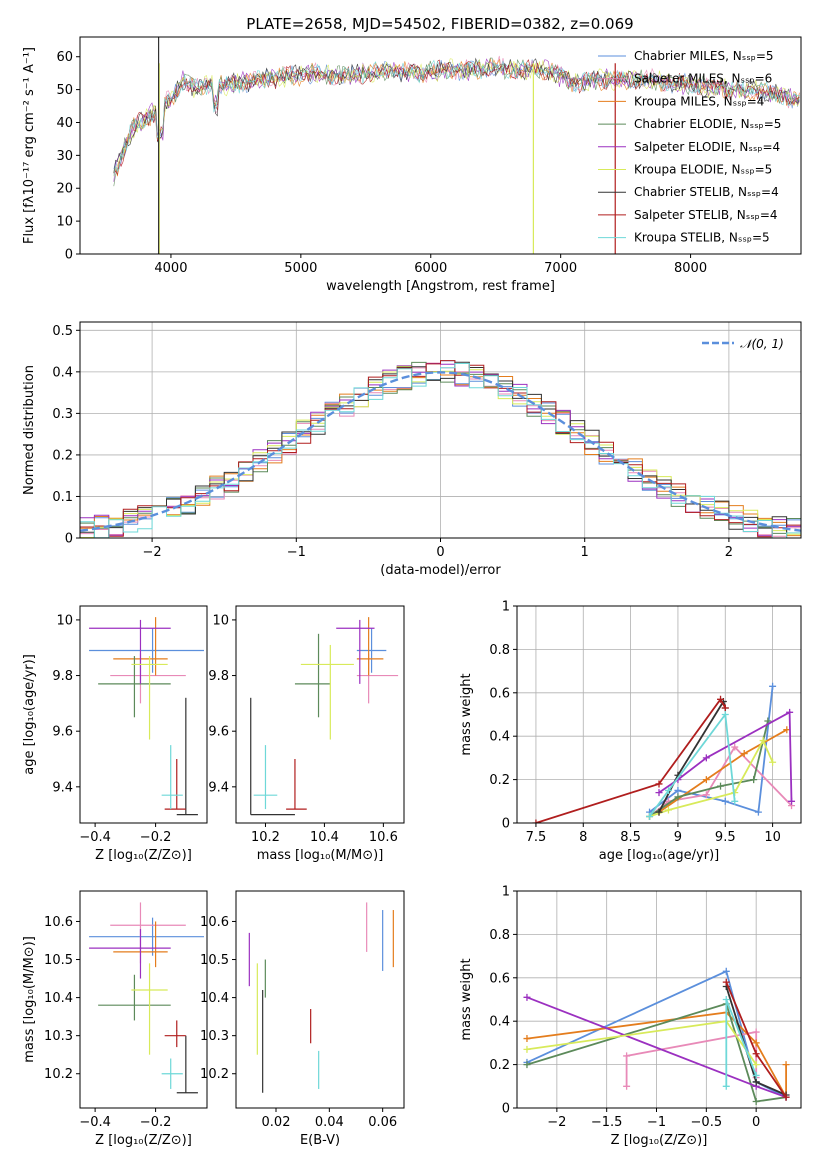 The height and width of the screenshot is (1174, 819). I want to click on weight-vs-Z-xtick-label: −2, so click(556, 1122).